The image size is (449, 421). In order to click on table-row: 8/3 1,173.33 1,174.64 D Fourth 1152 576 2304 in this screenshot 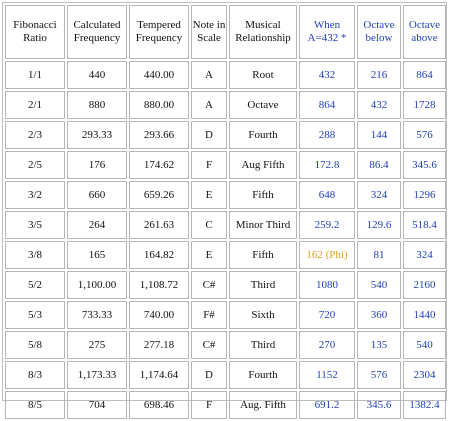, I will do `click(225, 375)`.